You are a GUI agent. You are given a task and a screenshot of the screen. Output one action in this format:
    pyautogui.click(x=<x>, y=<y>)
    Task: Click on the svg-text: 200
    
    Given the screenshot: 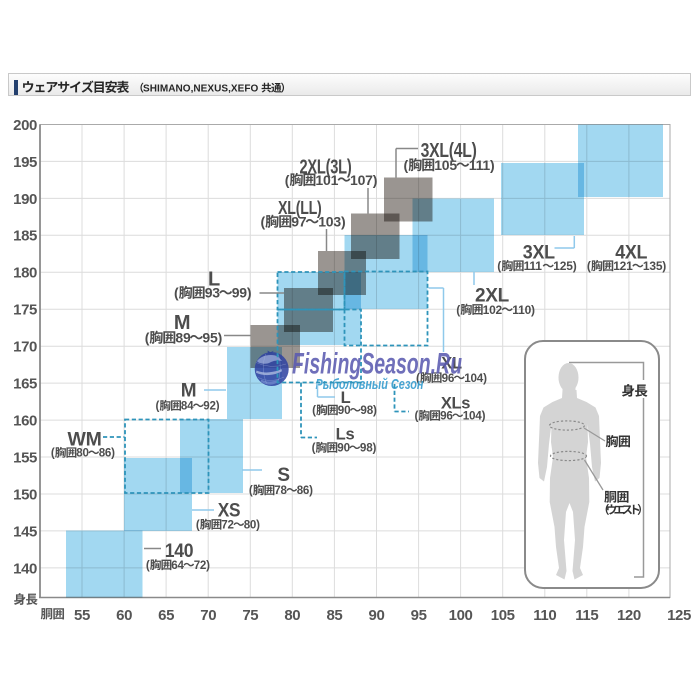 What is the action you would take?
    pyautogui.click(x=25, y=125)
    